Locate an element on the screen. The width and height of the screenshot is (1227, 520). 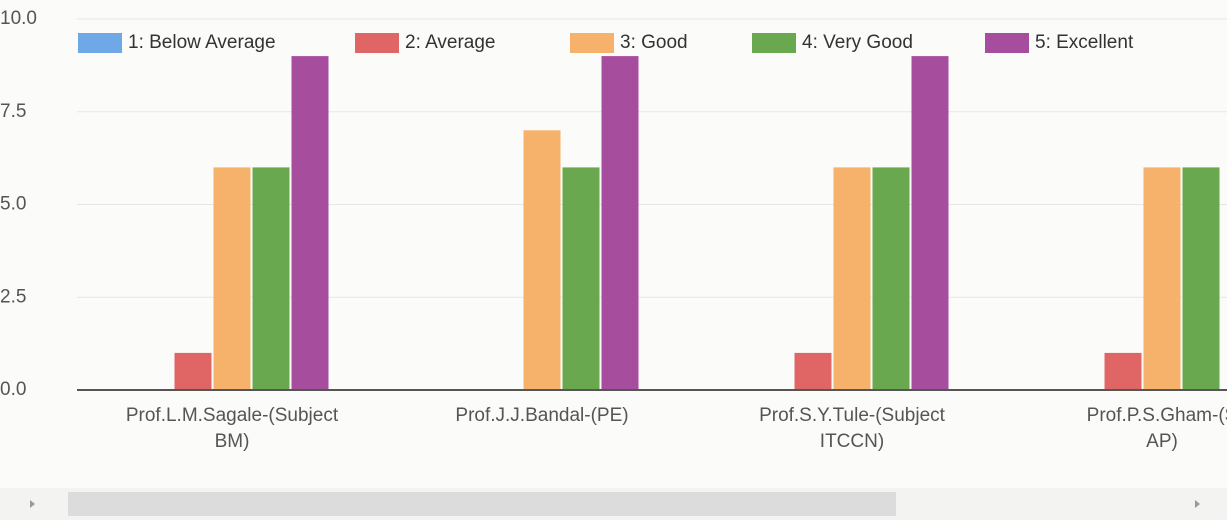
x-tick-label: Prof.P.S.Gham-(S is located at coordinates (1157, 415).